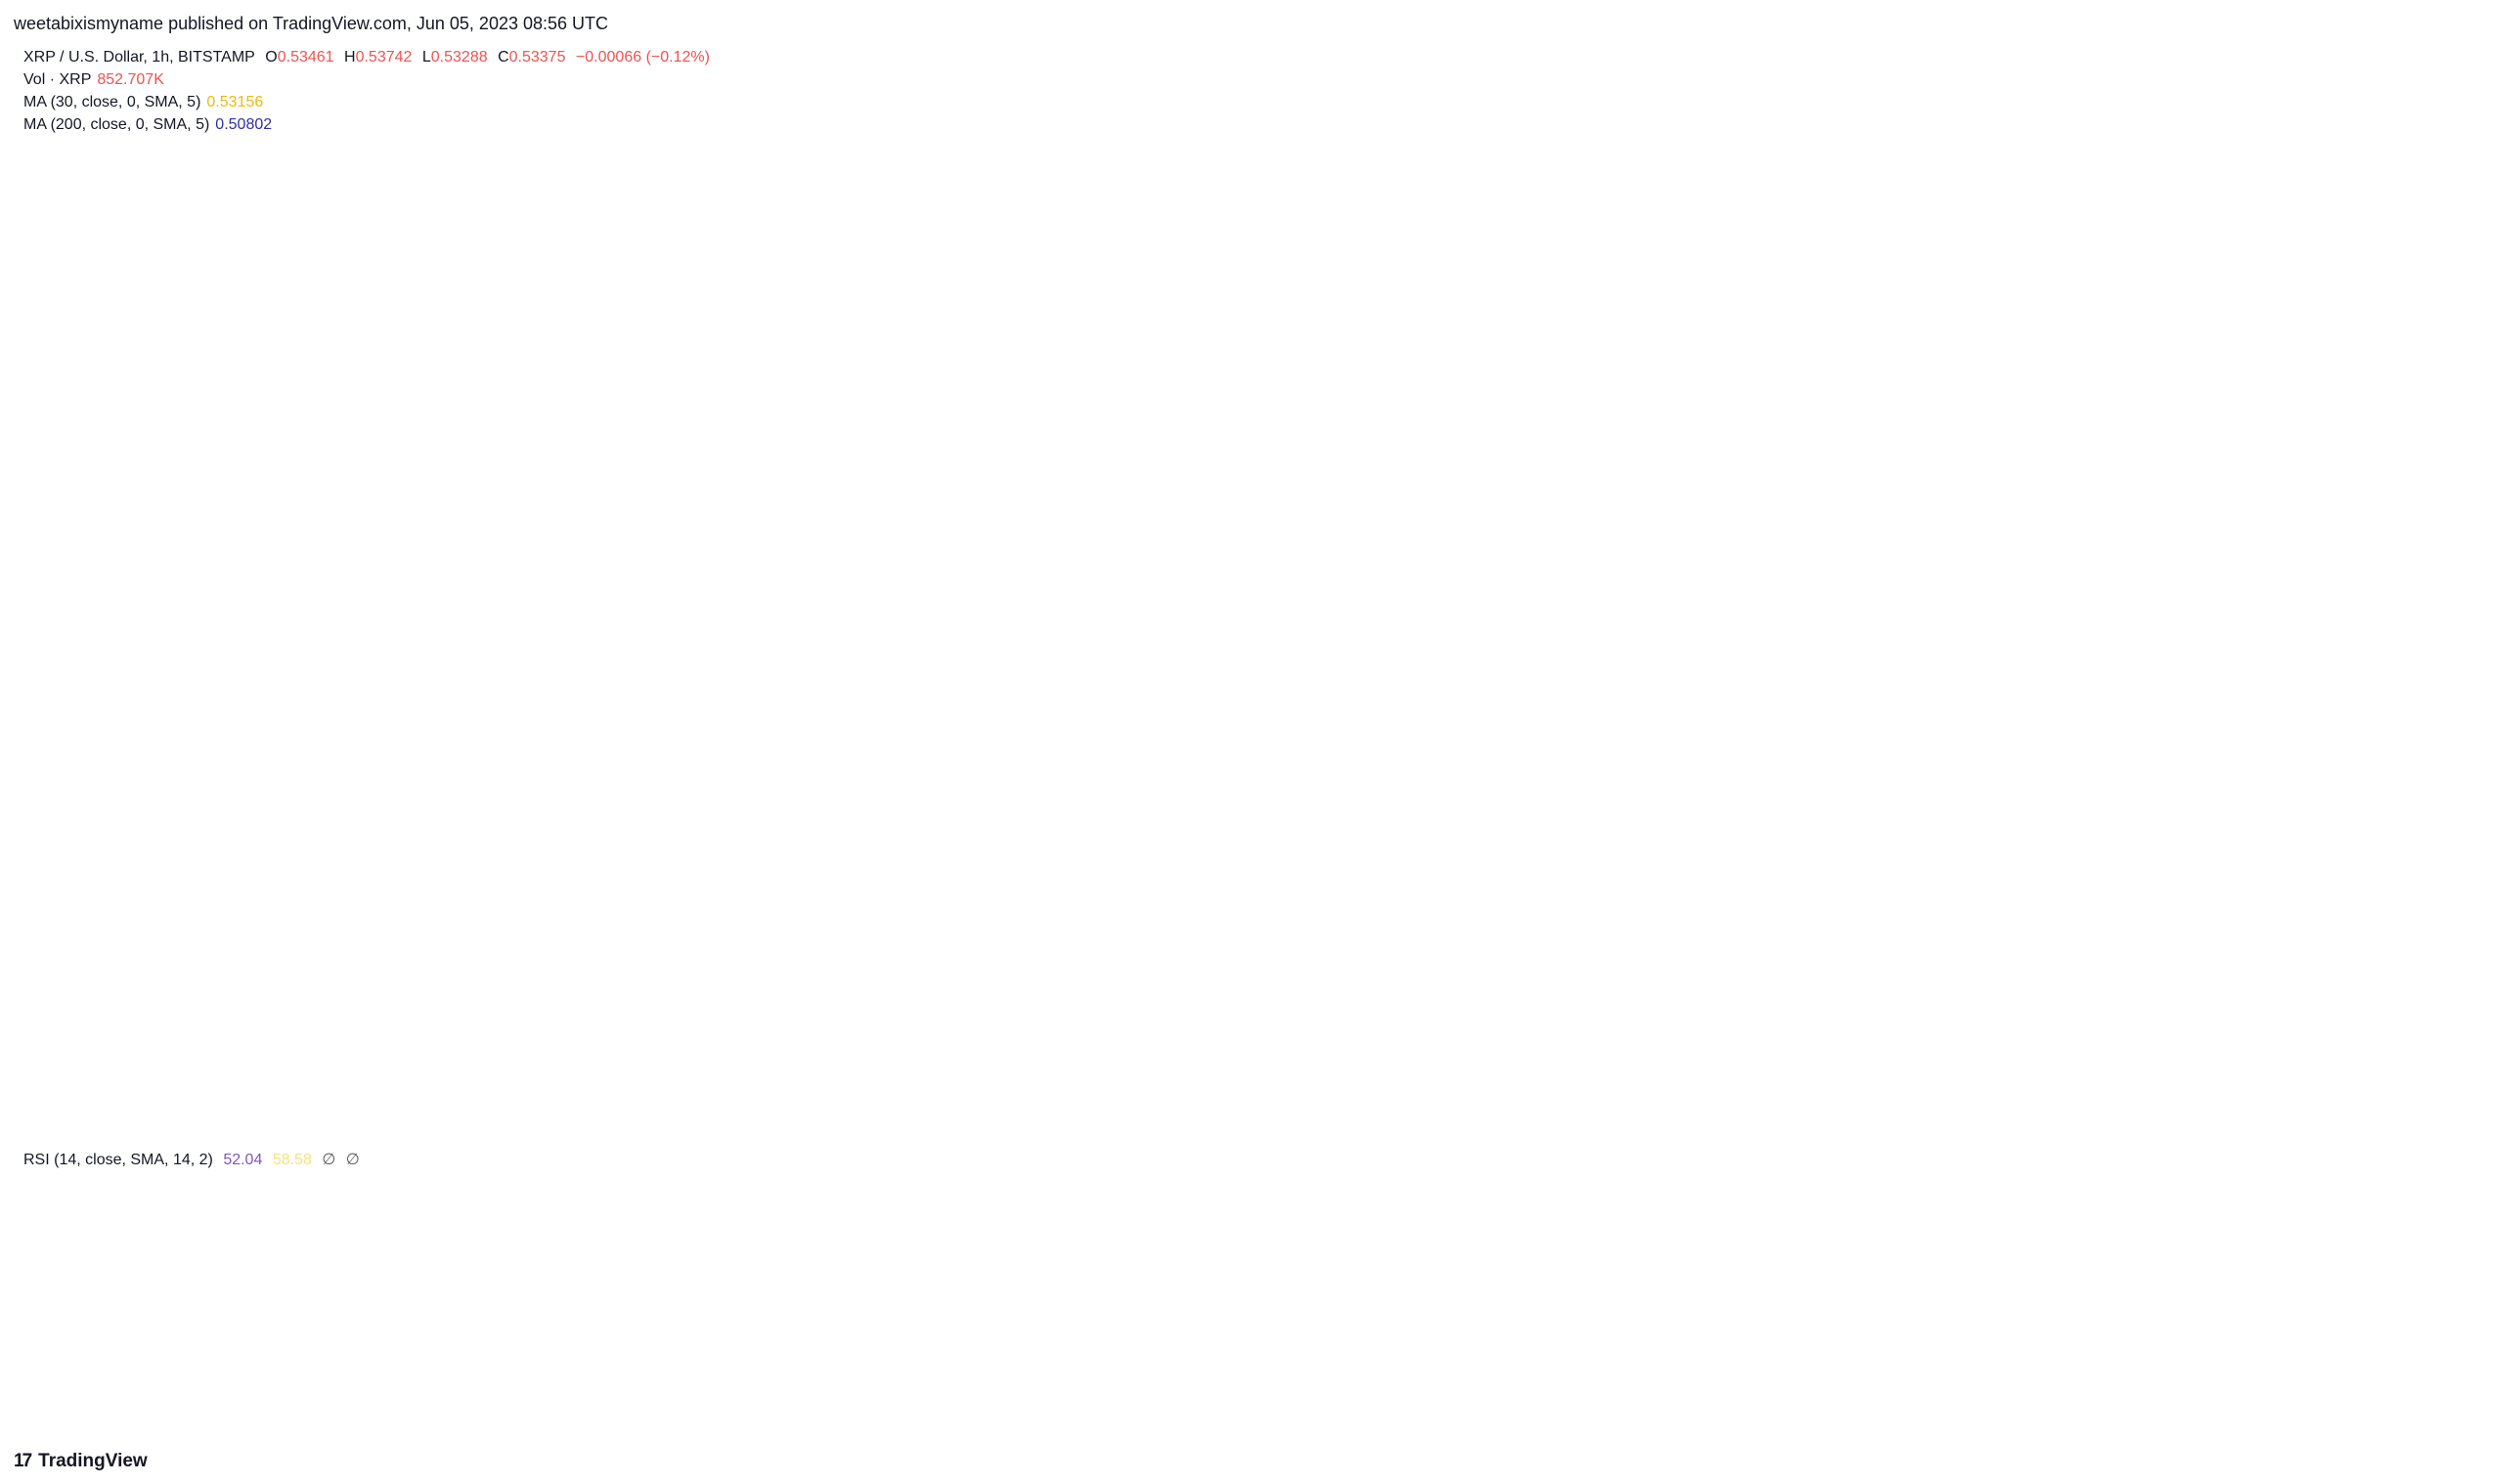 Image resolution: width=2503 pixels, height=1484 pixels. I want to click on volume-legend: Vol · XRP 852.707K, so click(93, 79).